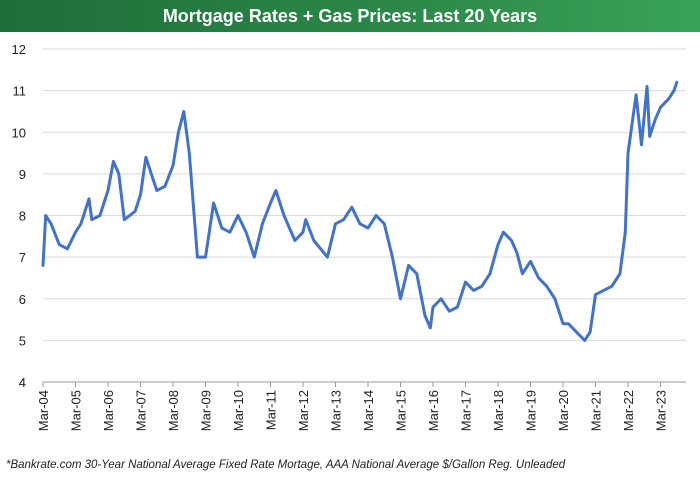 The width and height of the screenshot is (700, 481). What do you see at coordinates (433, 410) in the screenshot?
I see `x-tick-label: Mar-16` at bounding box center [433, 410].